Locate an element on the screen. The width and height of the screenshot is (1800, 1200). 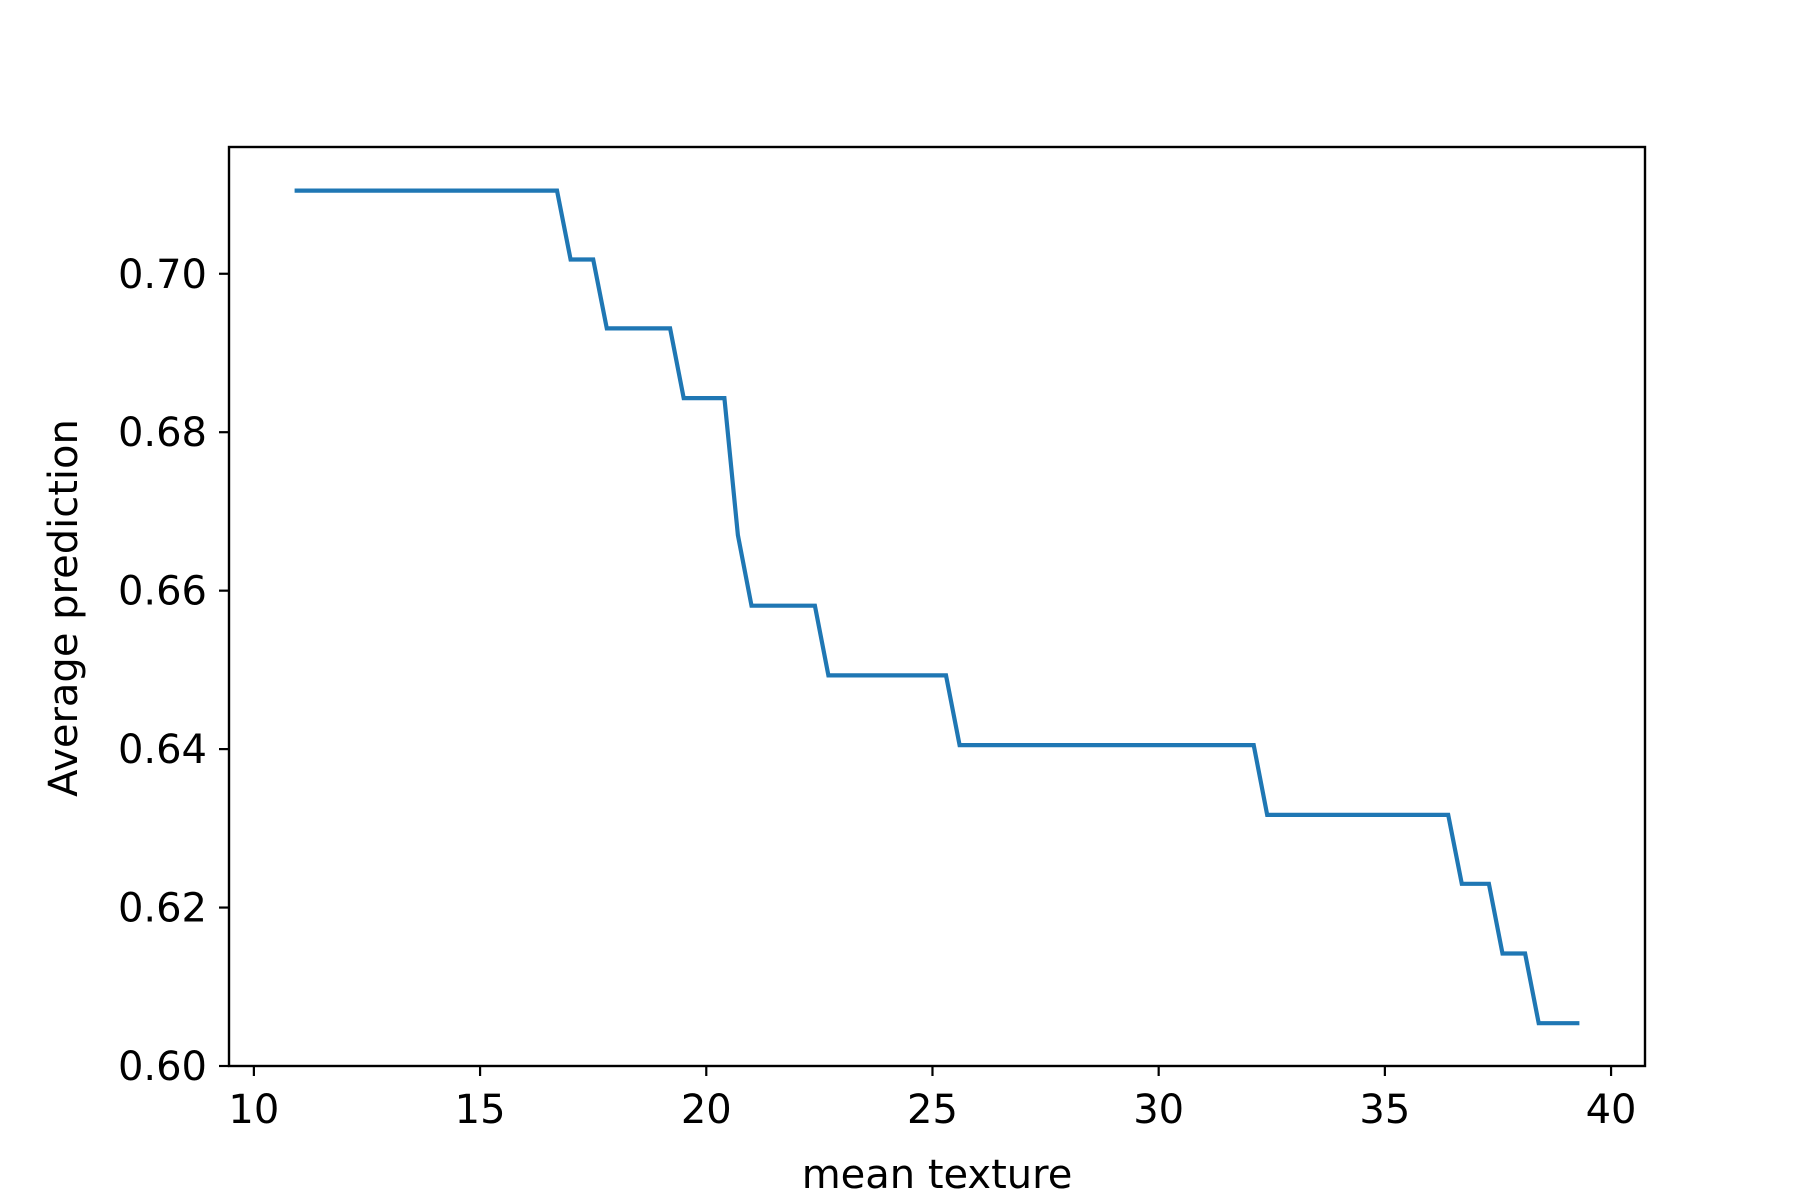
y-tick-label-0.60: 0.60 is located at coordinates (162, 1067).